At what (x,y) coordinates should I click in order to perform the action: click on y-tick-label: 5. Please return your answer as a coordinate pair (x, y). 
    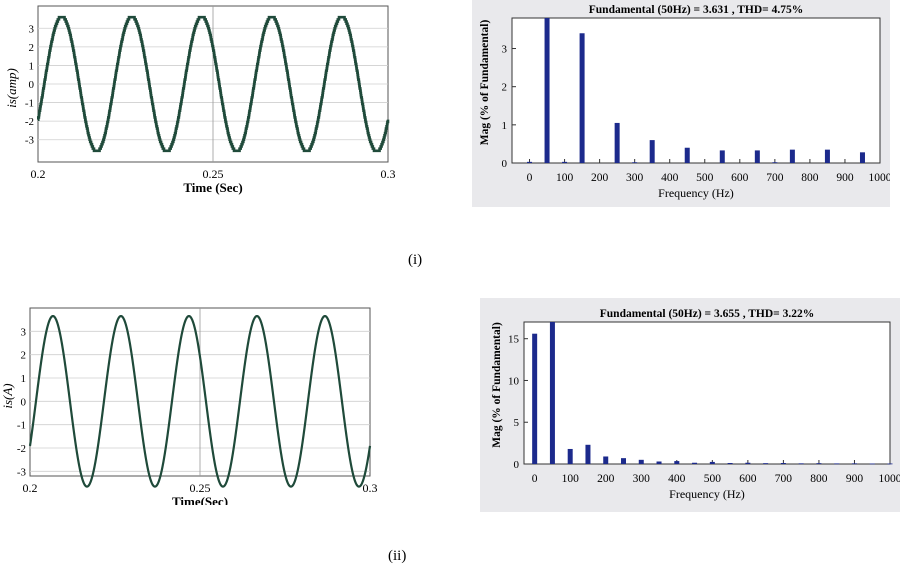
    Looking at the image, I should click on (517, 423).